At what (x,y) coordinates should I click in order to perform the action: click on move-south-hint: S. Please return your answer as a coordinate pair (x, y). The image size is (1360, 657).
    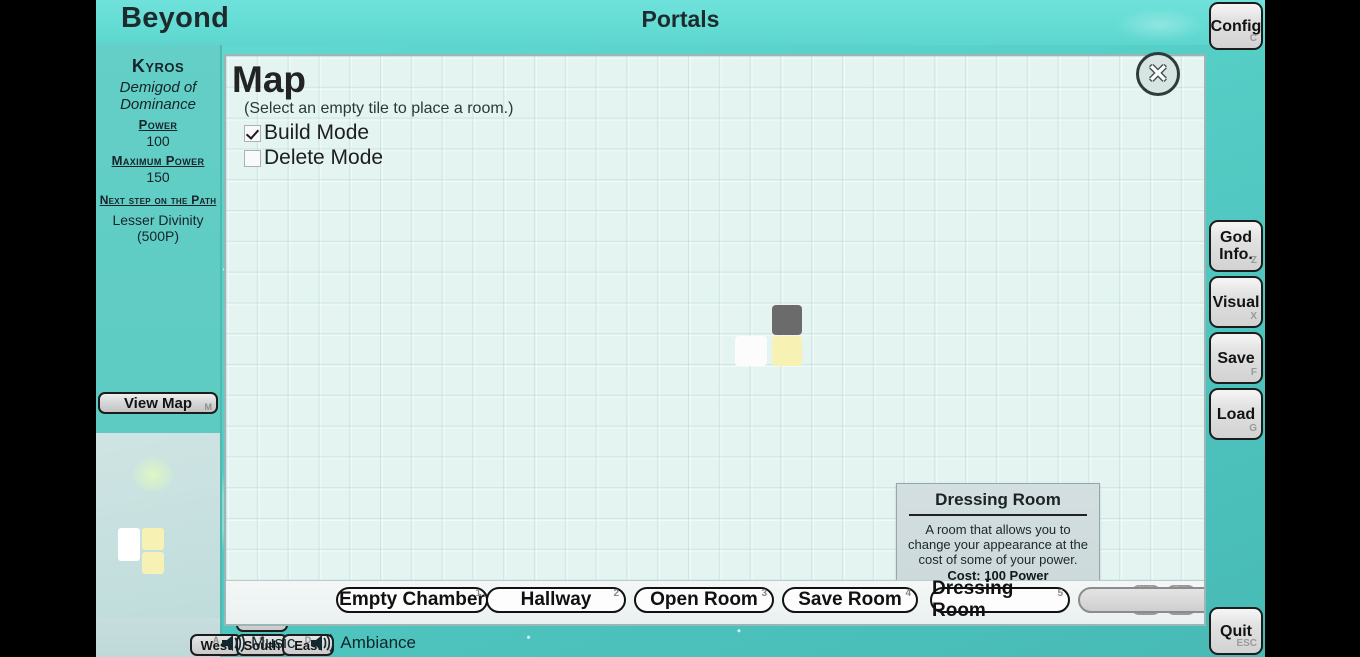
    Looking at the image, I should click on (262, 640).